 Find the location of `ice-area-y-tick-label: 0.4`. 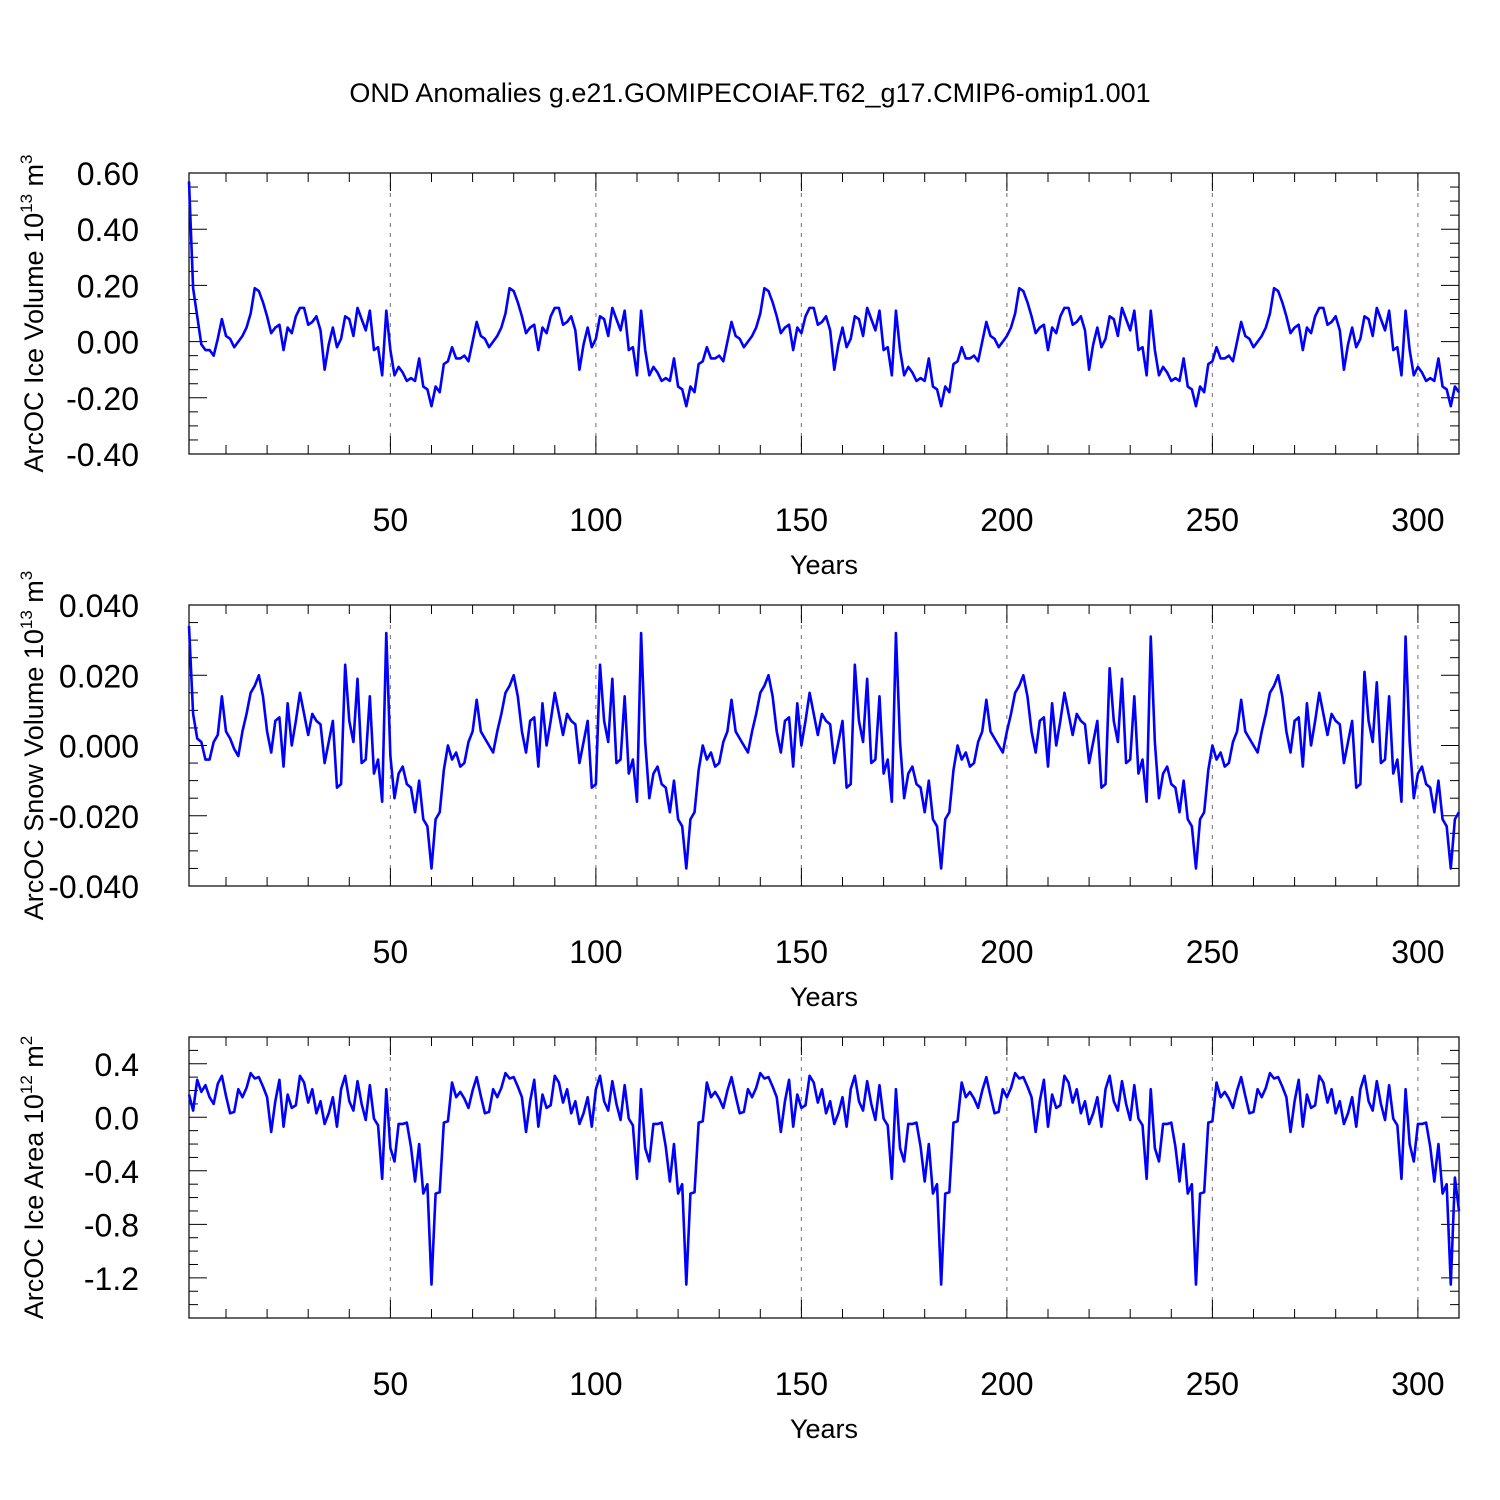

ice-area-y-tick-label: 0.4 is located at coordinates (117, 1065).